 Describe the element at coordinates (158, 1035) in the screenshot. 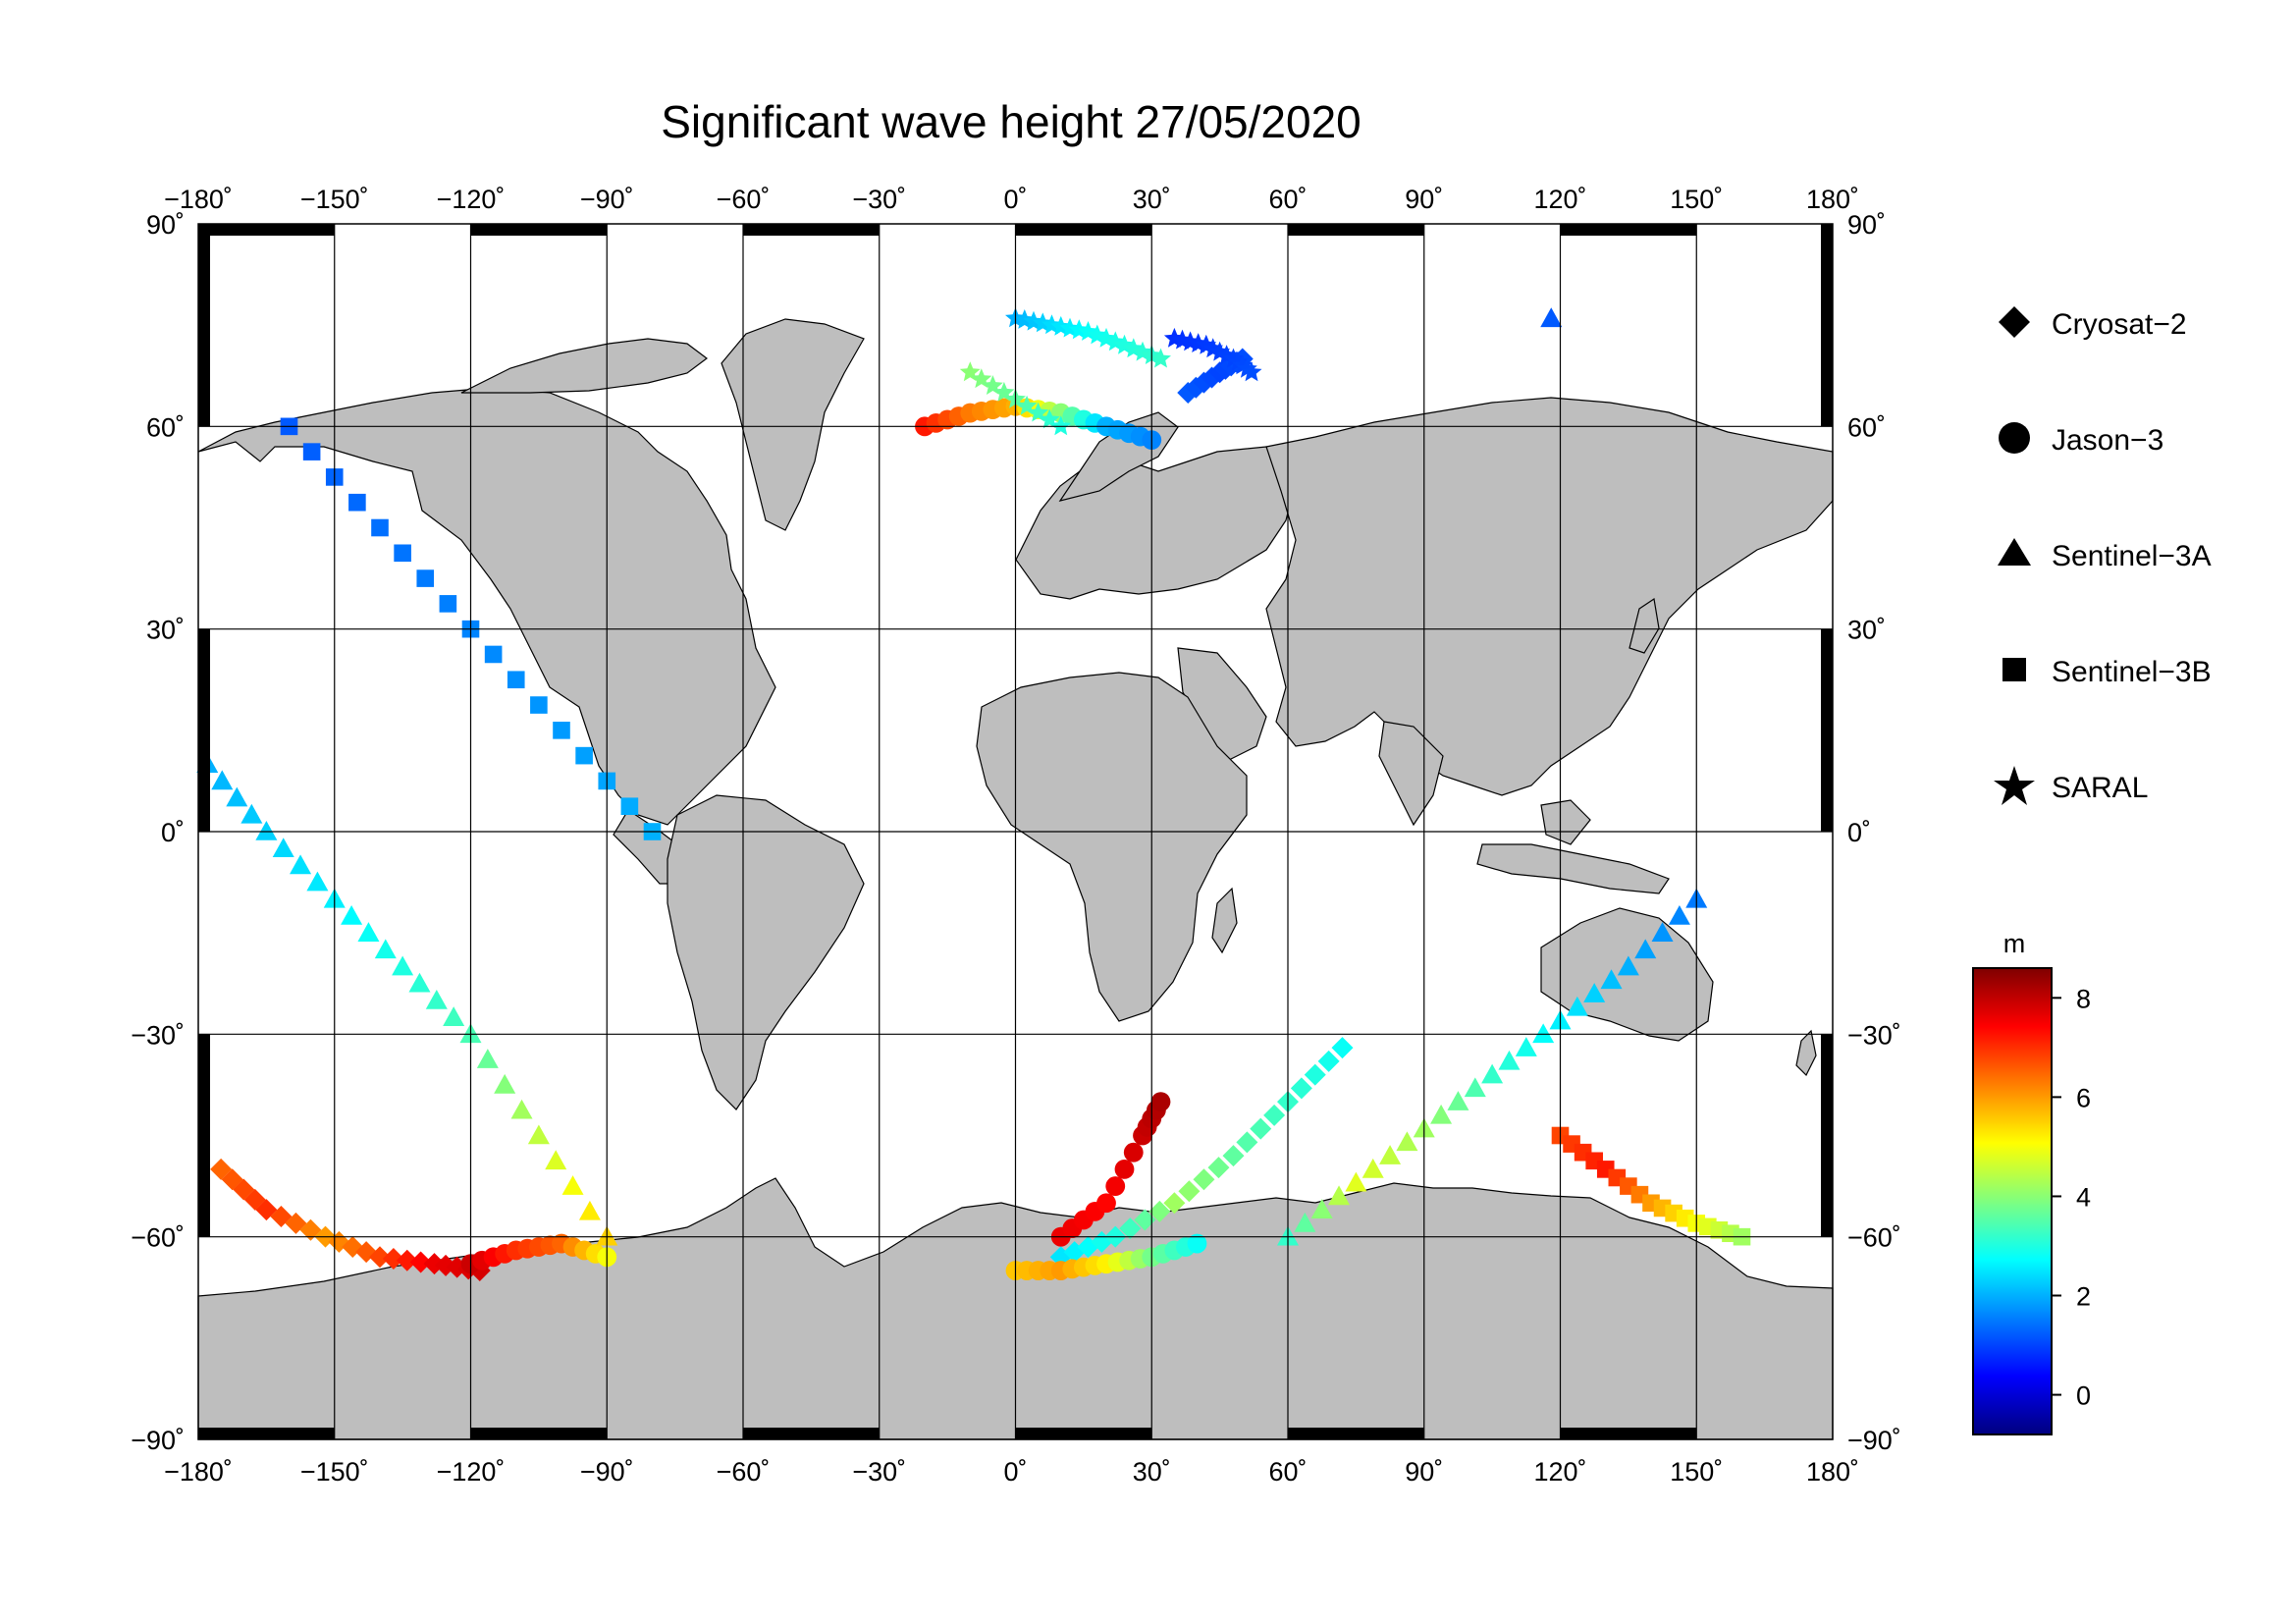

I see `lat-tick-label-left: −30˚` at that location.